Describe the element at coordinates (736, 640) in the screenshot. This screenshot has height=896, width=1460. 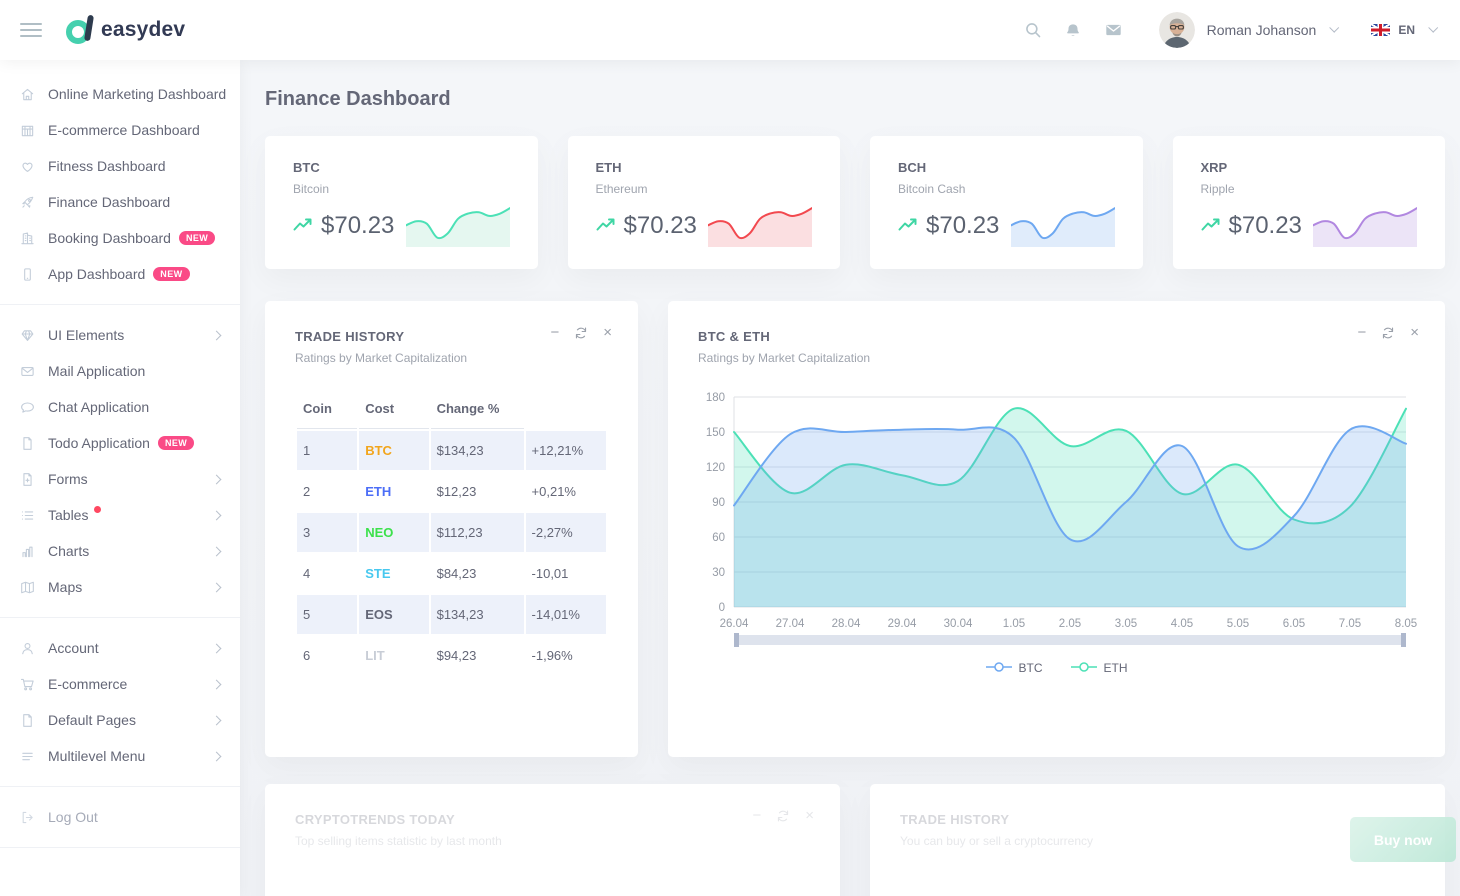
I see `brush-handle-left` at that location.